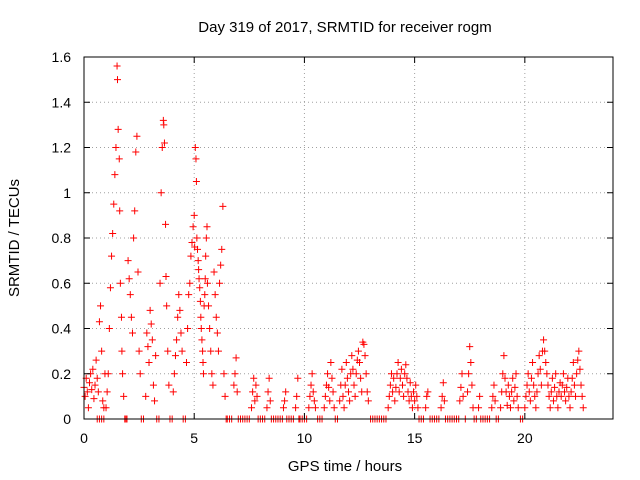  I want to click on y-tick-label: 0.4, so click(62, 329).